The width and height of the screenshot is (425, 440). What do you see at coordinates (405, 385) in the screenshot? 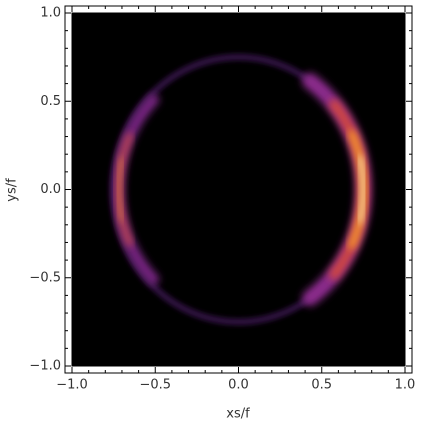
I see `x-tick-label: 1.0` at bounding box center [405, 385].